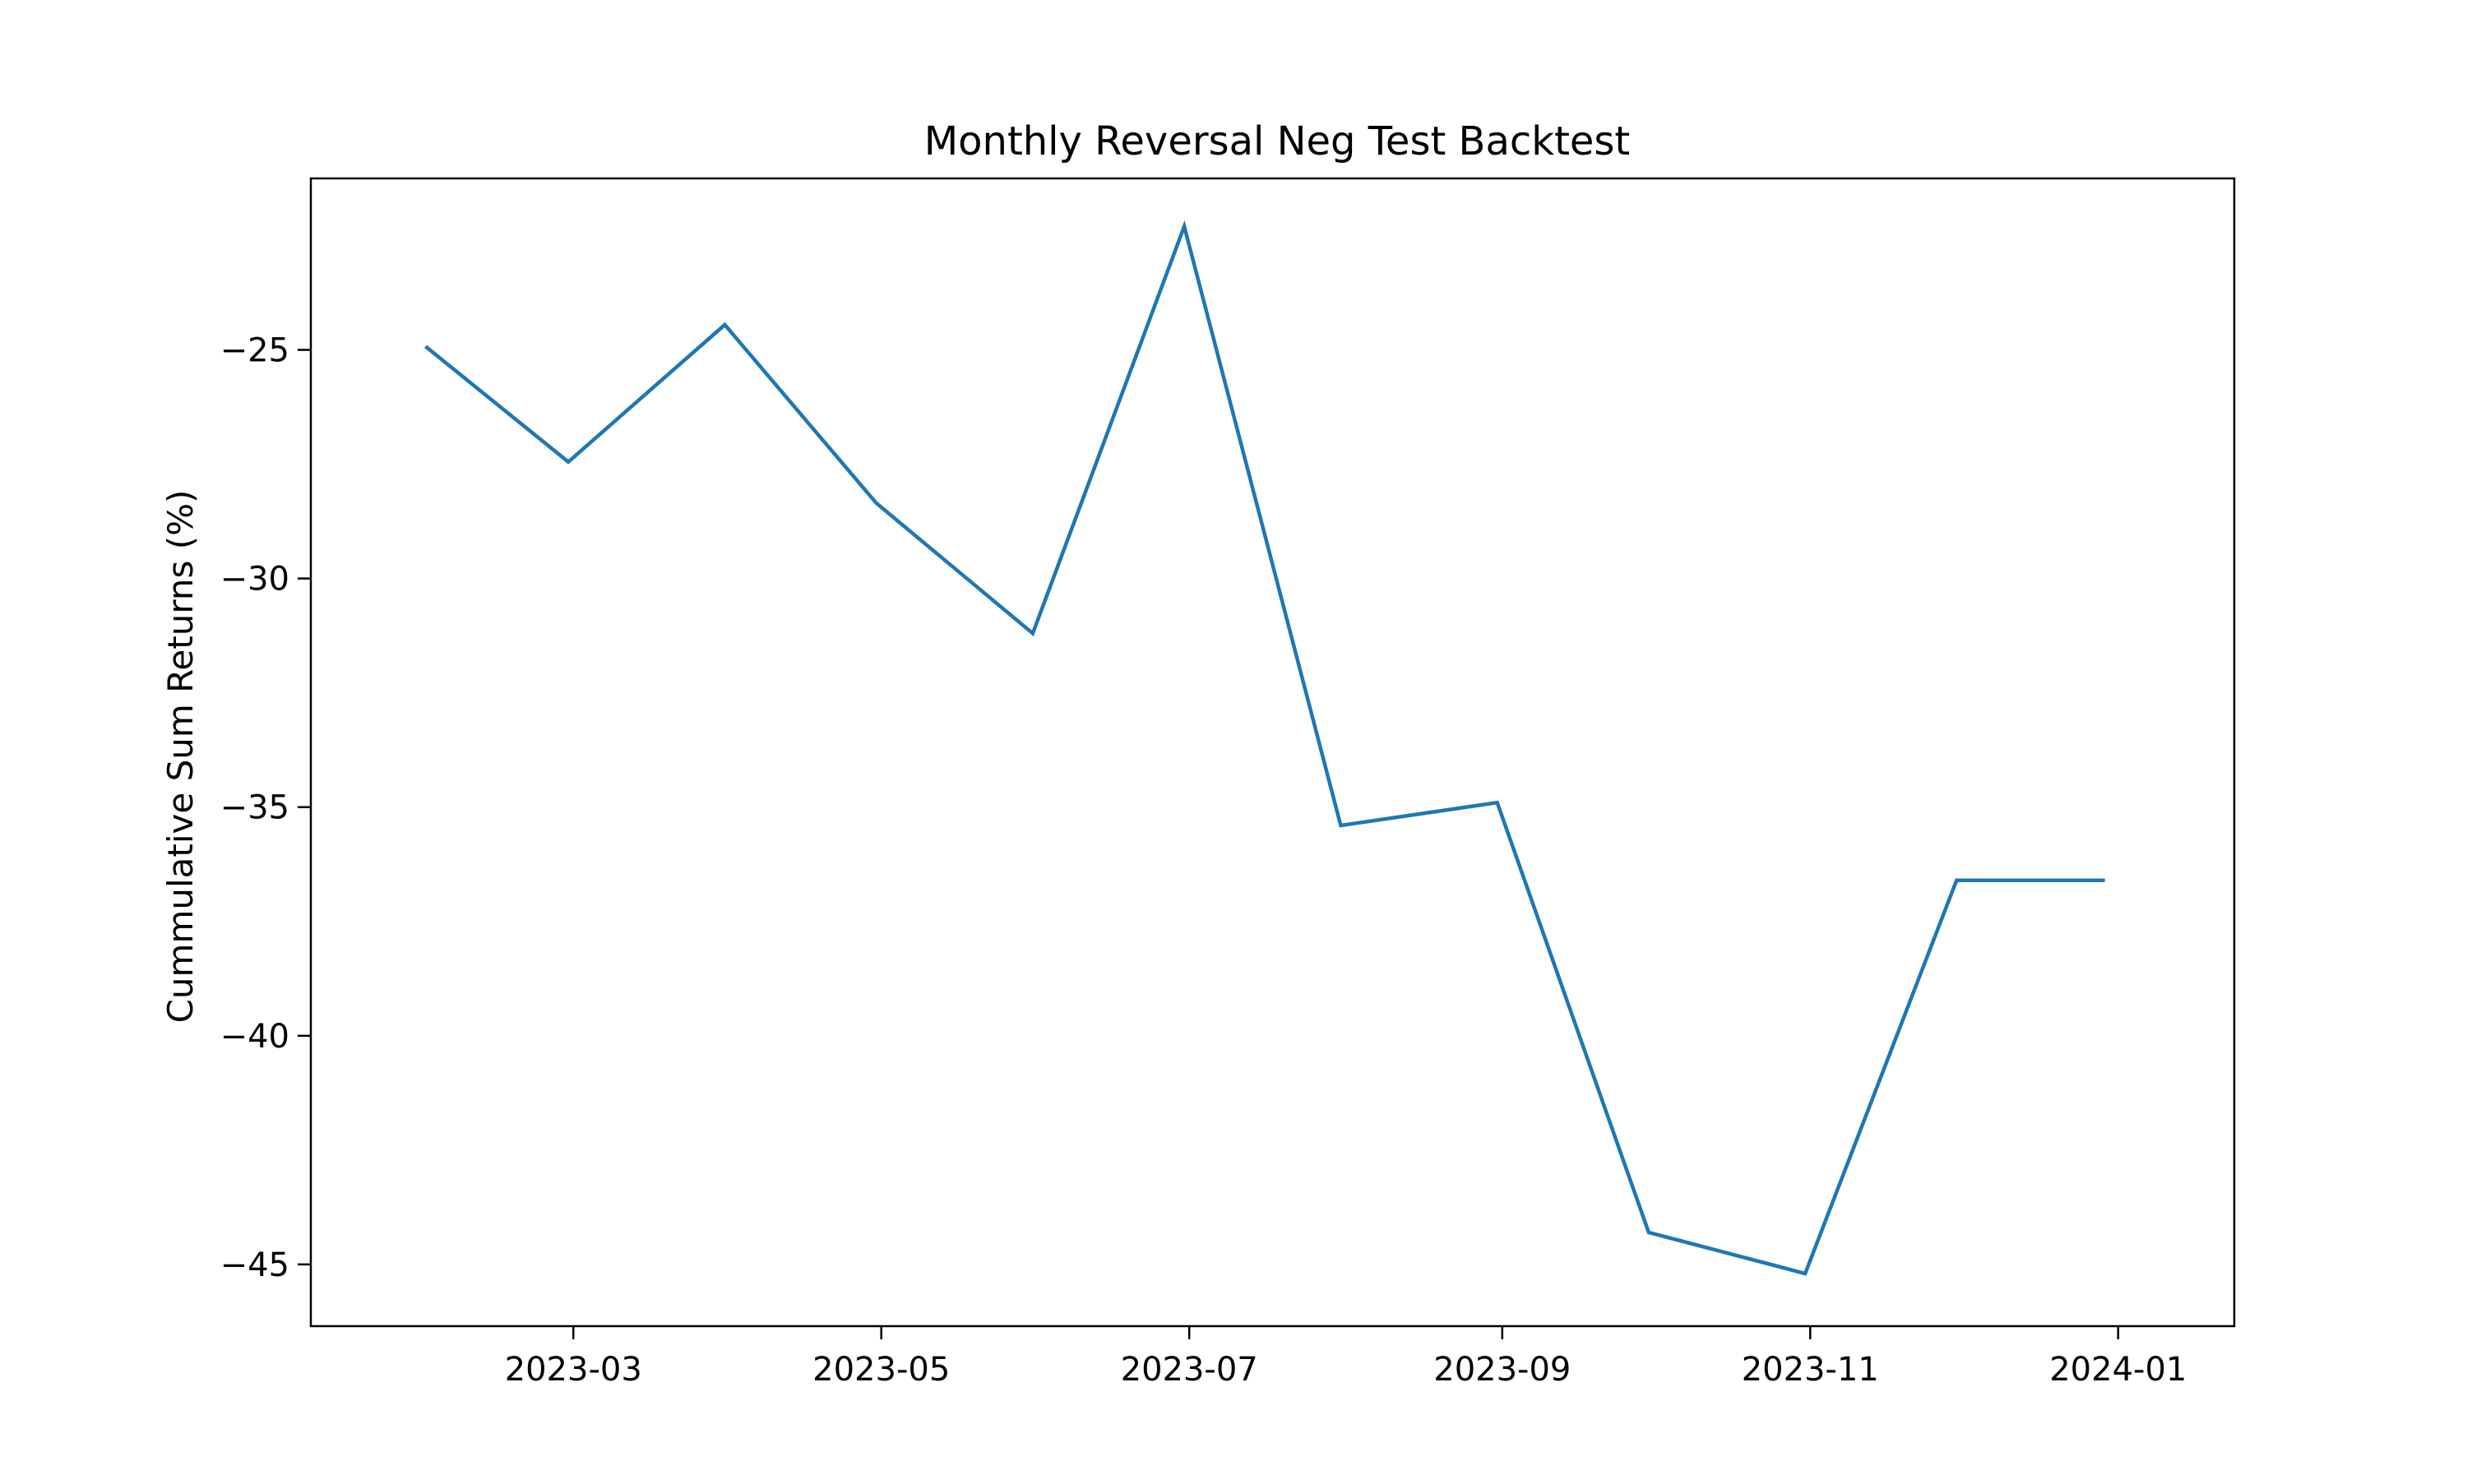 This screenshot has width=2467, height=1484. What do you see at coordinates (881, 1370) in the screenshot?
I see `x-tick-label: 2023-05` at bounding box center [881, 1370].